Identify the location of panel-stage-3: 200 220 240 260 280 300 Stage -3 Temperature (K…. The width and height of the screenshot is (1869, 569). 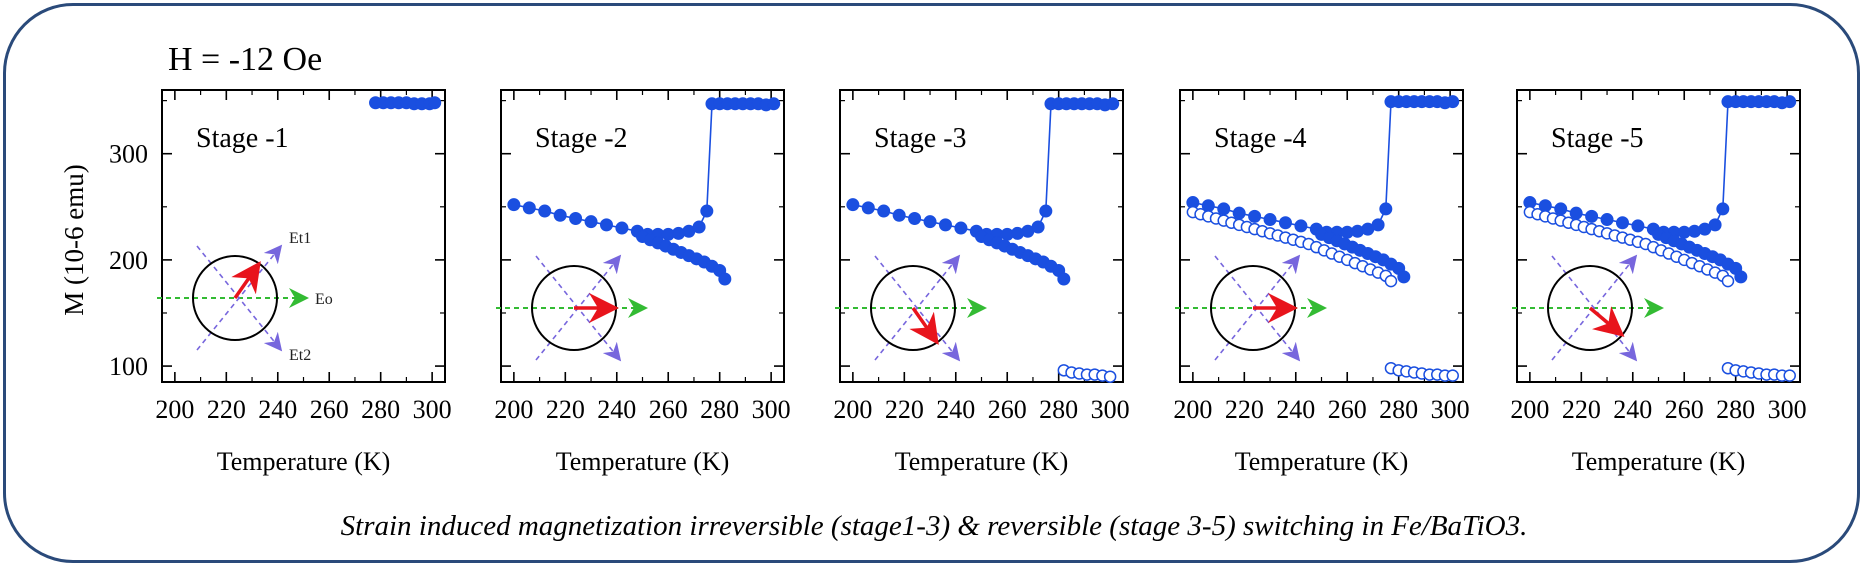
(981, 282).